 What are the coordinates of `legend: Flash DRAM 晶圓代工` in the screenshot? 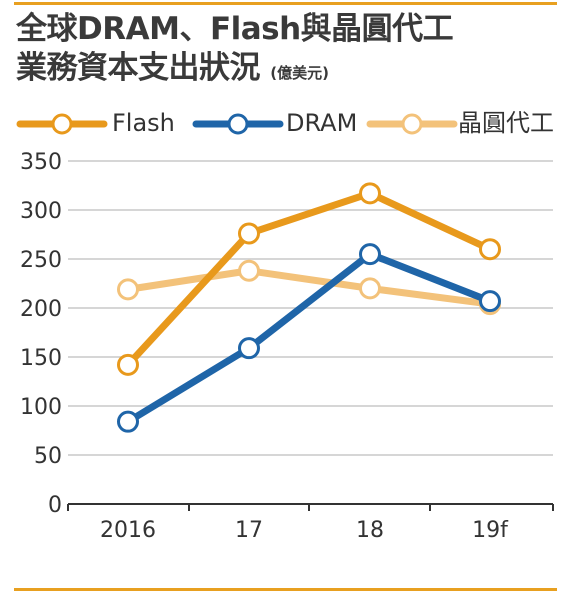 It's located at (290, 123).